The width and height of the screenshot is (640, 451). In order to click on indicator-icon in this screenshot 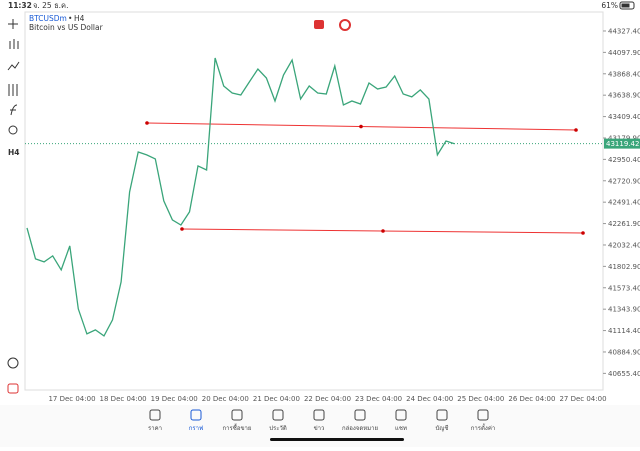, I will do `click(13, 66)`.